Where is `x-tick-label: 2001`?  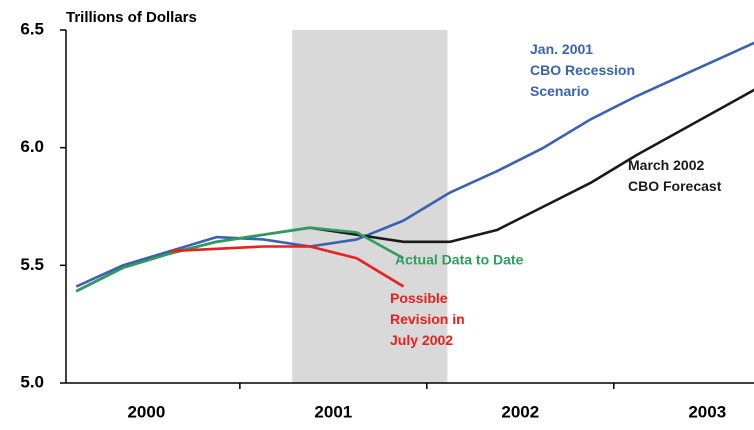 x-tick-label: 2001 is located at coordinates (333, 411).